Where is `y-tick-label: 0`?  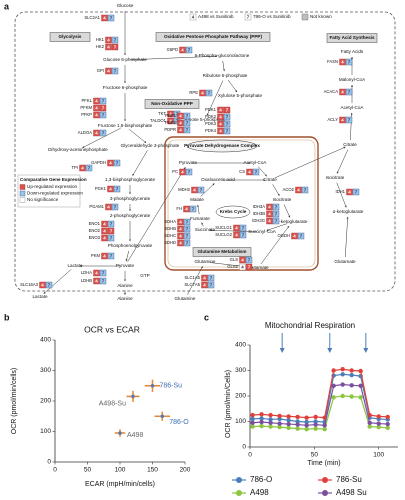
y-tick-label: 0 is located at coordinates (244, 447).